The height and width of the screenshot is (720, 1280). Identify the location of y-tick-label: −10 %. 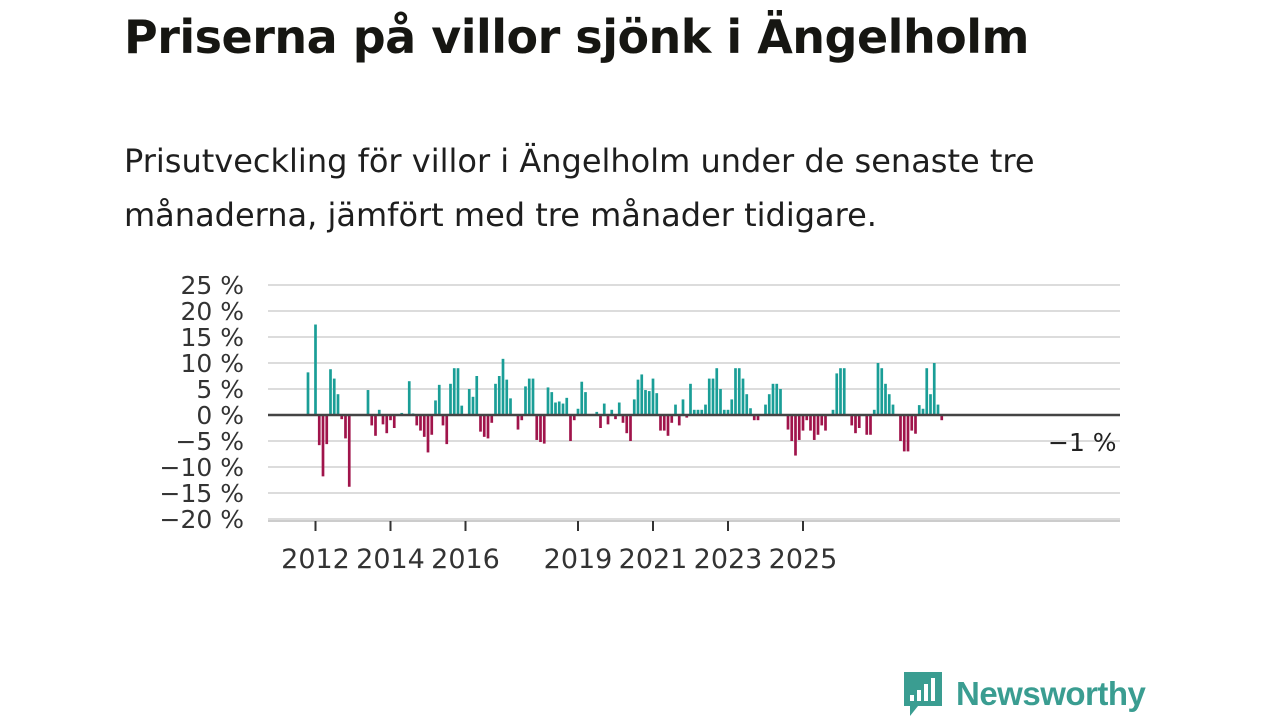
(202, 467).